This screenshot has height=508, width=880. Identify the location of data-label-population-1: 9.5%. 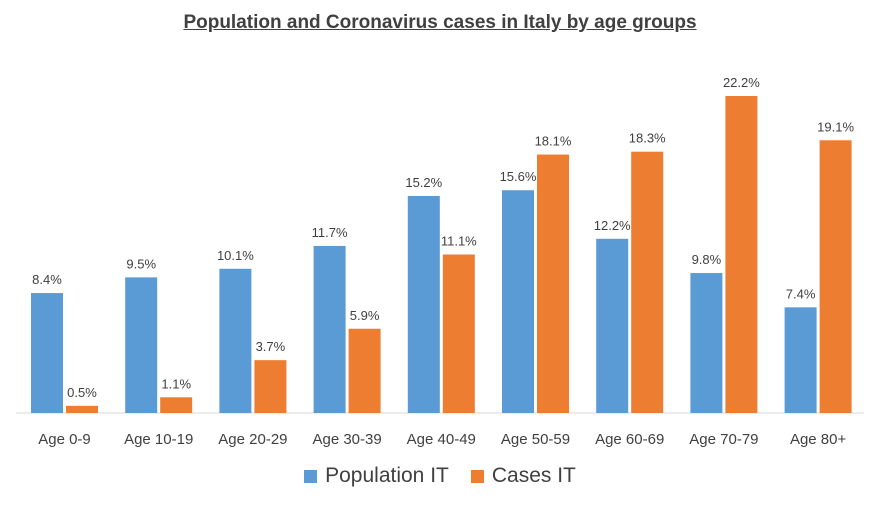
(141, 263).